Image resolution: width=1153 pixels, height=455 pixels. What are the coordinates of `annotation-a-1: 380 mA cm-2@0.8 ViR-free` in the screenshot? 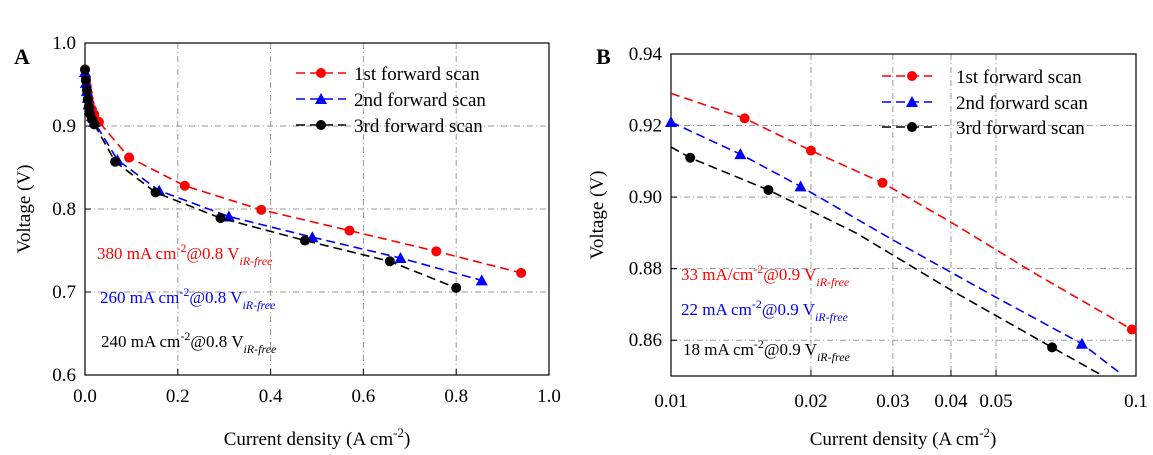 It's located at (185, 254).